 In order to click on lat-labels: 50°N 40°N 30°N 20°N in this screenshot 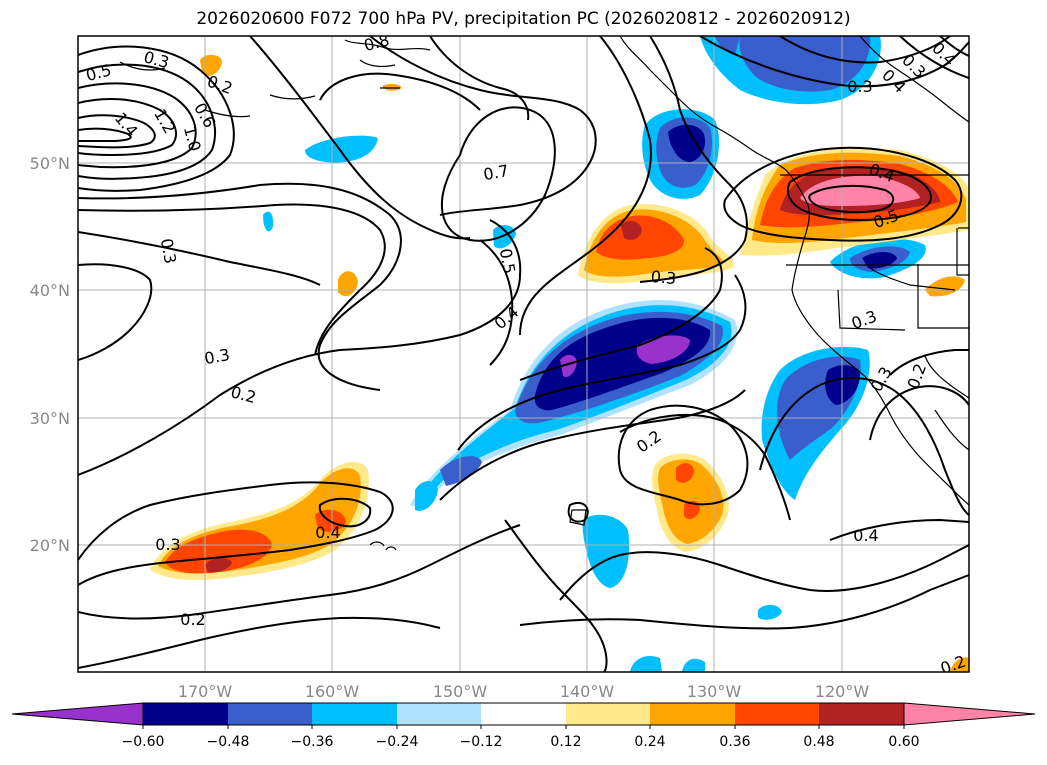, I will do `click(50, 354)`.